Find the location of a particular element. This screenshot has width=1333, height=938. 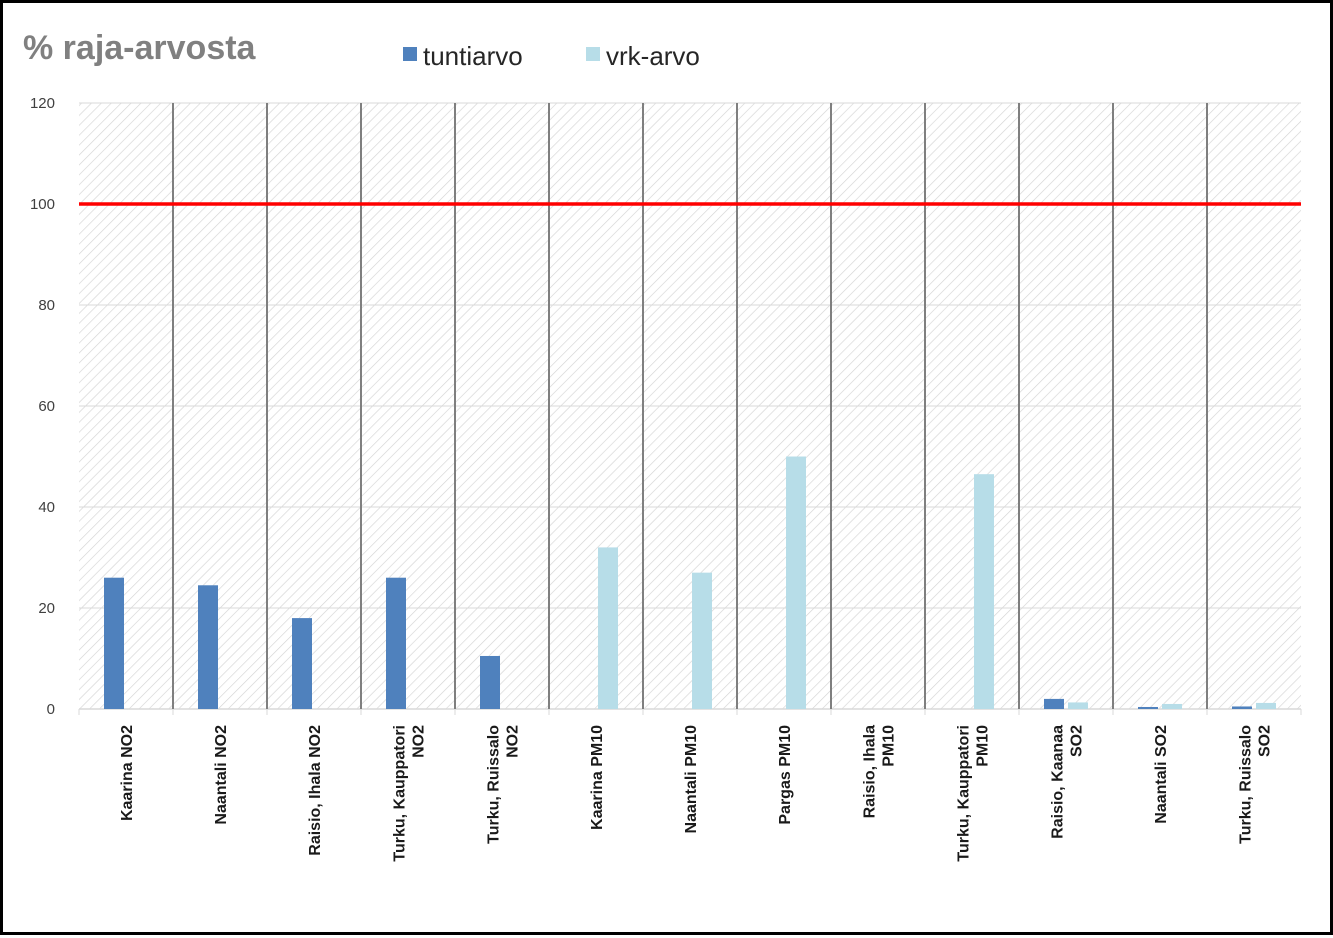

x-tick-label: Naantali NO2 is located at coordinates (221, 775).